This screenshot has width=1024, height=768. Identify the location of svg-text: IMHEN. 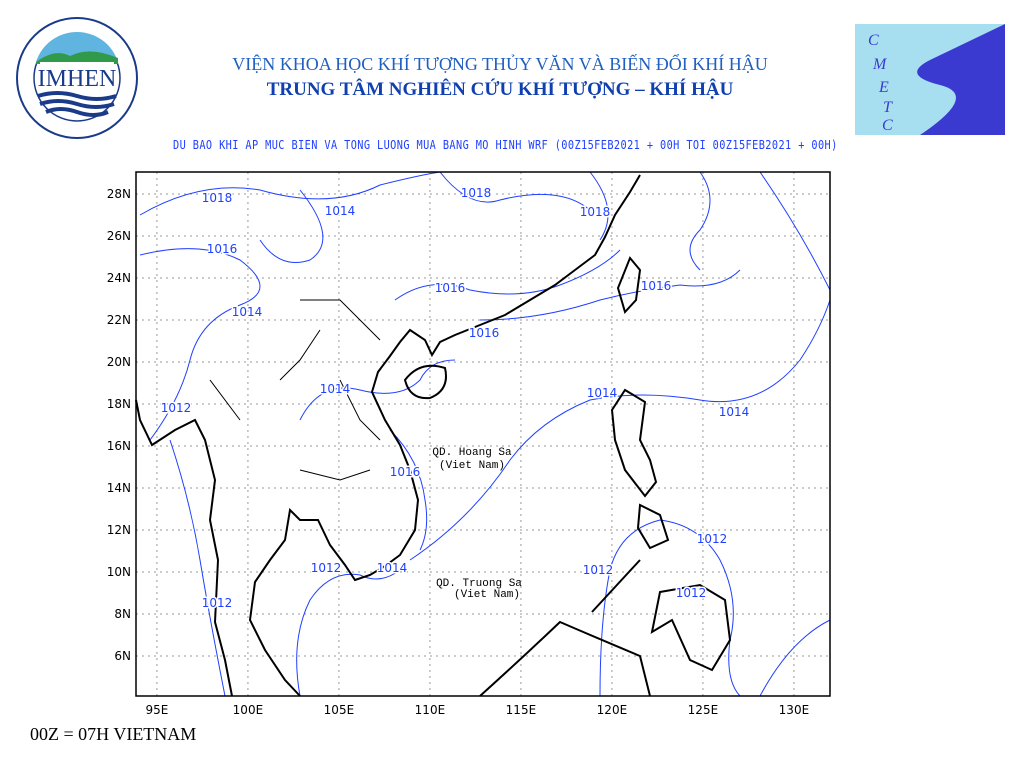
(77, 79).